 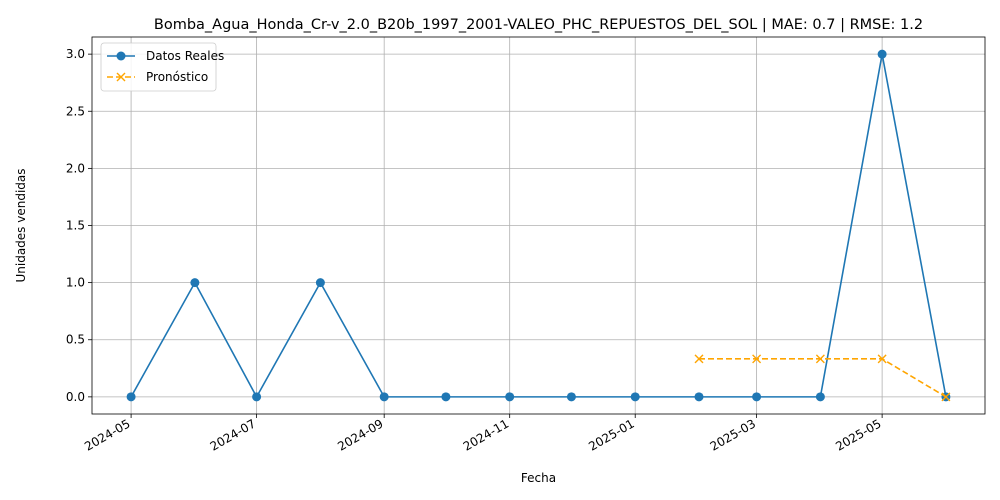 I want to click on y-axis: 0.0 0.5 1.0 1.5 2.0 2.5 3.0, so click(x=79, y=225).